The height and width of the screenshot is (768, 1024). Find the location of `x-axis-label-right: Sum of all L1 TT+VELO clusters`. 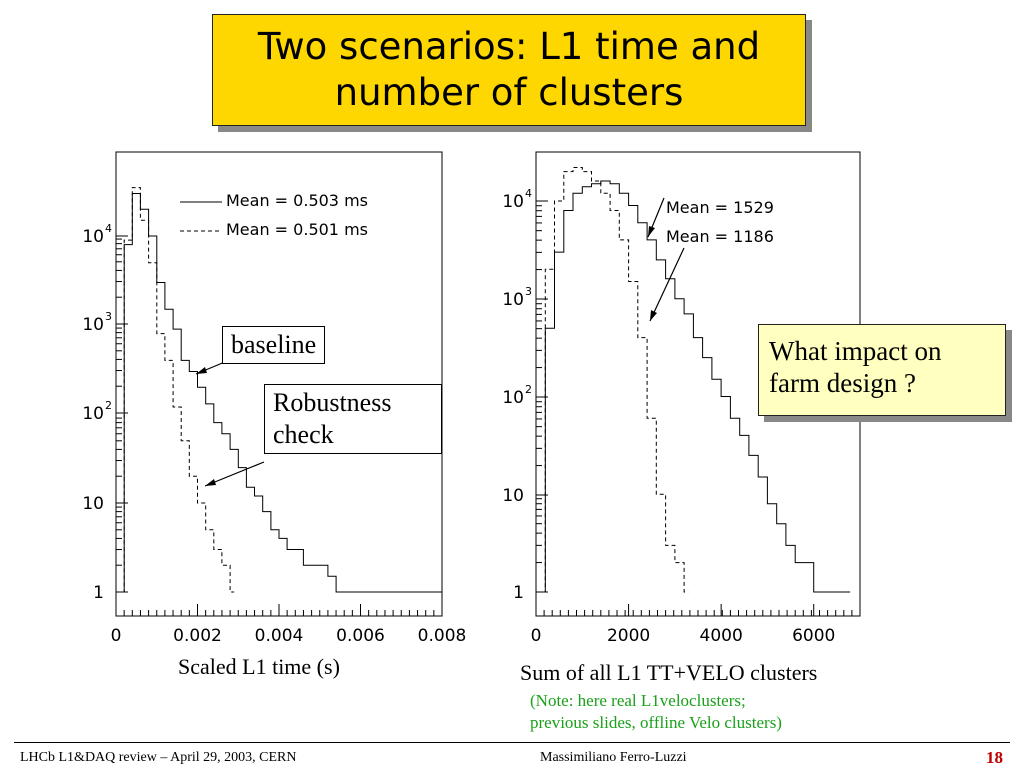

x-axis-label-right: Sum of all L1 TT+VELO clusters is located at coordinates (669, 672).